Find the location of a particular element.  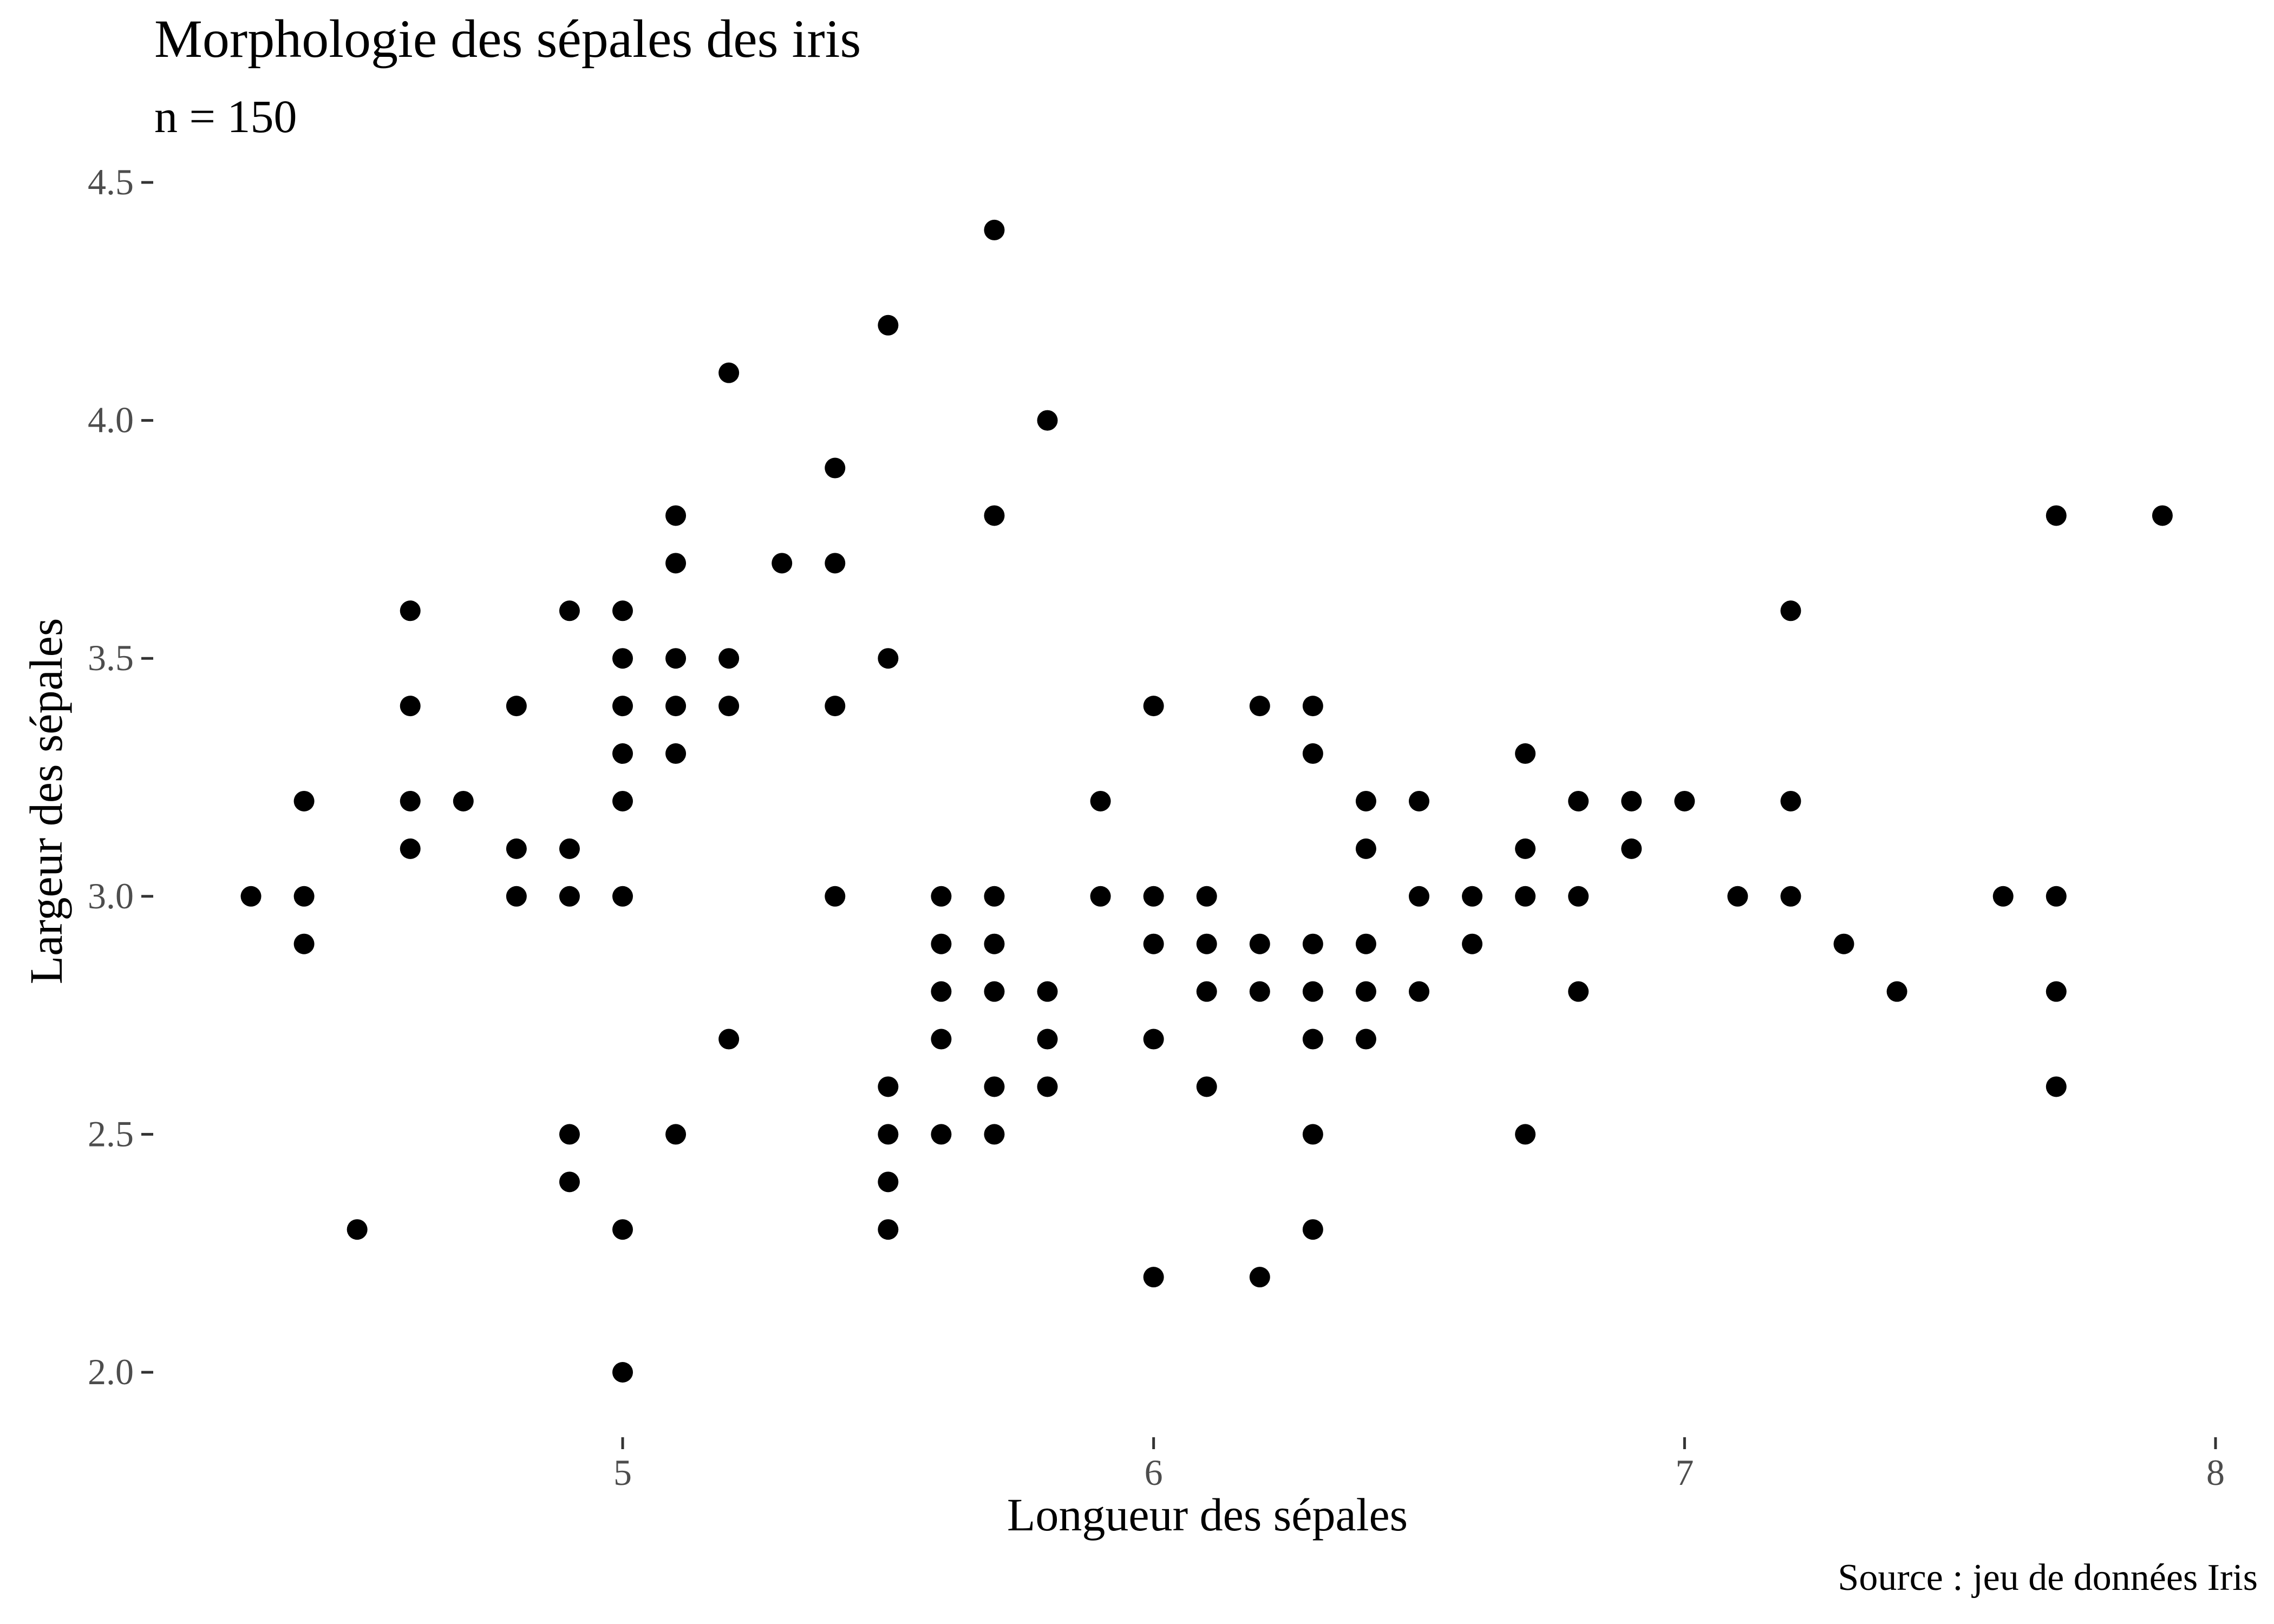

x-tick-label: 6 is located at coordinates (1154, 1472).